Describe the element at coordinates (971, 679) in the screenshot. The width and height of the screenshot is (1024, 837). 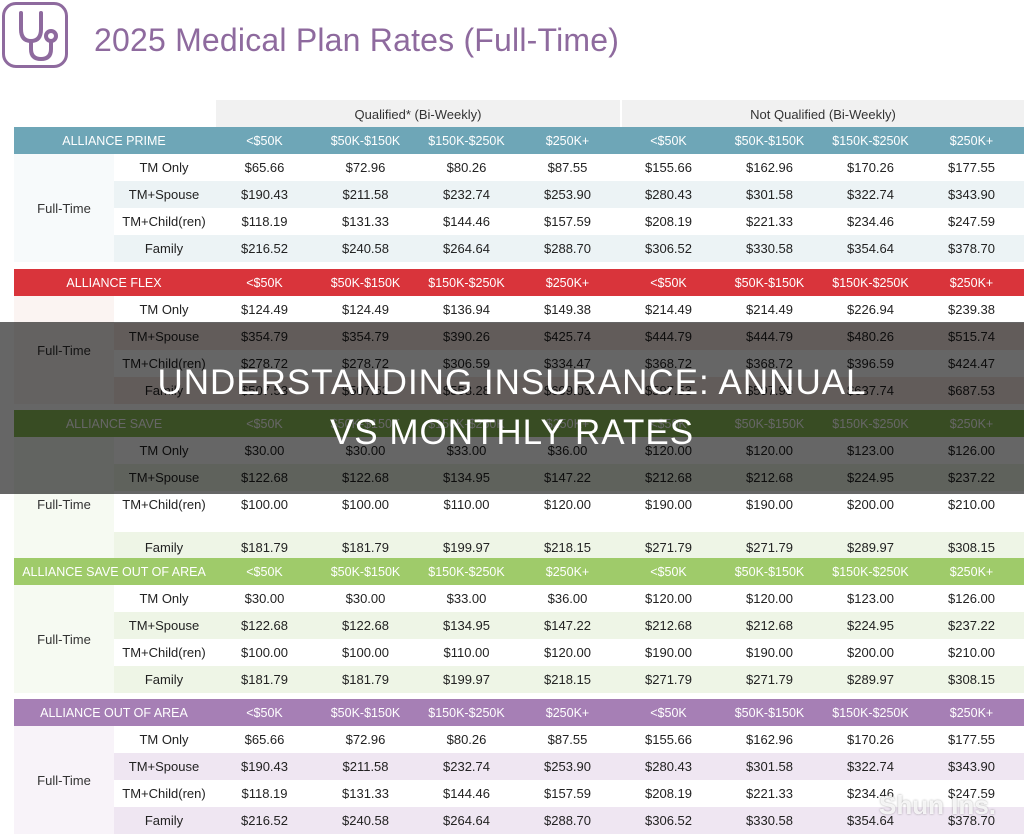
I see `rate-cell: $308.15` at that location.